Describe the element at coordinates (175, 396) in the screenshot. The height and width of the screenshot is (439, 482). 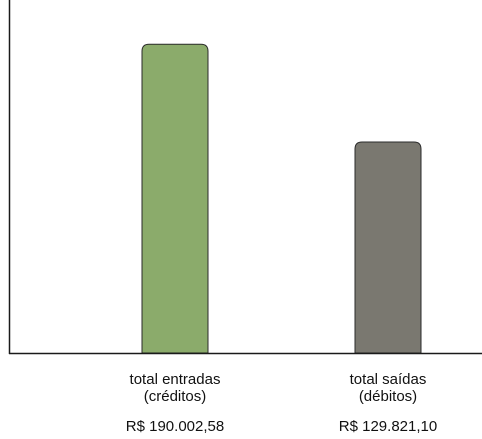
I see `category-label-1-line-2: (créditos)` at that location.